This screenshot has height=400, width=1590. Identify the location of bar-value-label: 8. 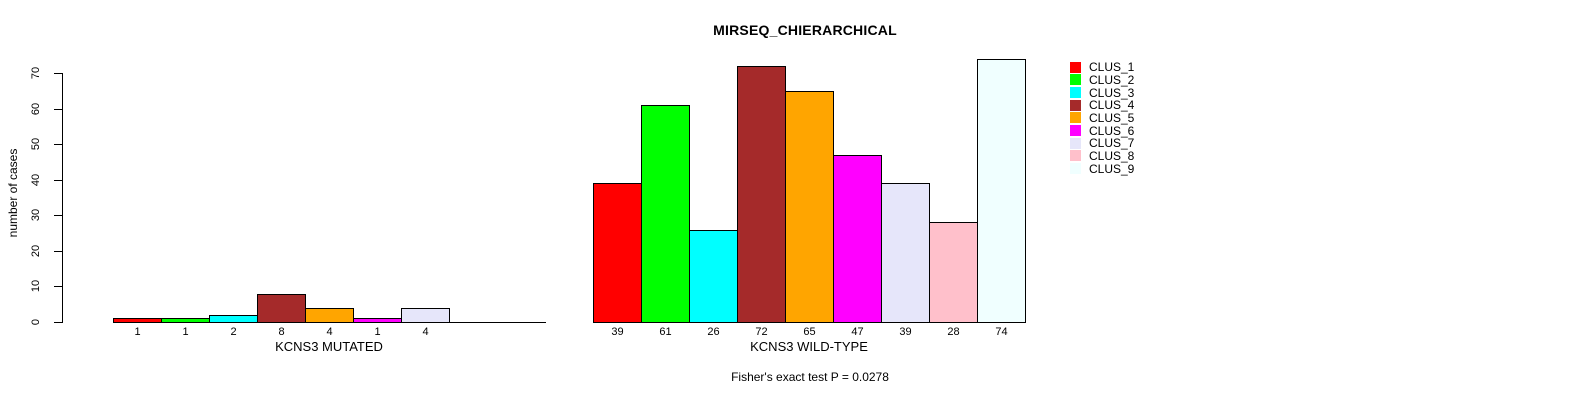
(281, 332).